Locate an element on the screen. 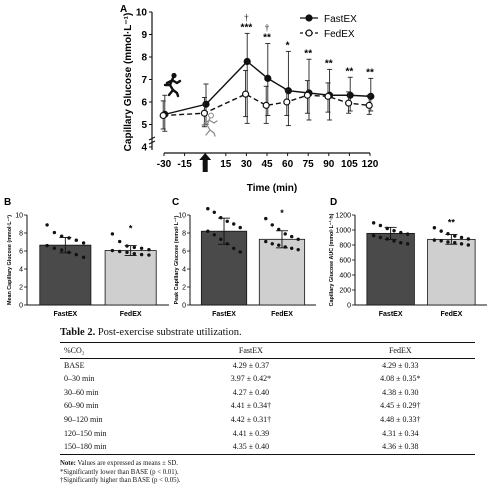 The width and height of the screenshot is (491, 486). row-period: BASE is located at coordinates (74, 365).